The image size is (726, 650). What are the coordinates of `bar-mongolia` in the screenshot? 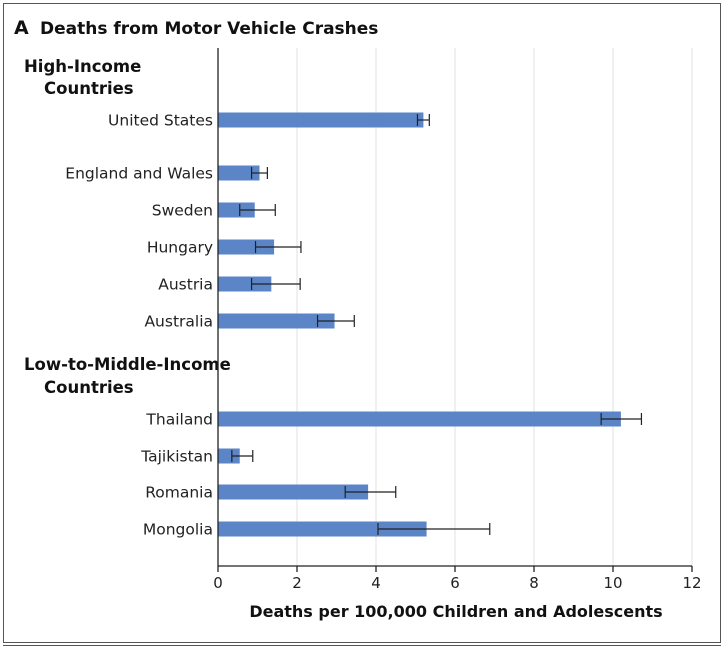 It's located at (322, 529).